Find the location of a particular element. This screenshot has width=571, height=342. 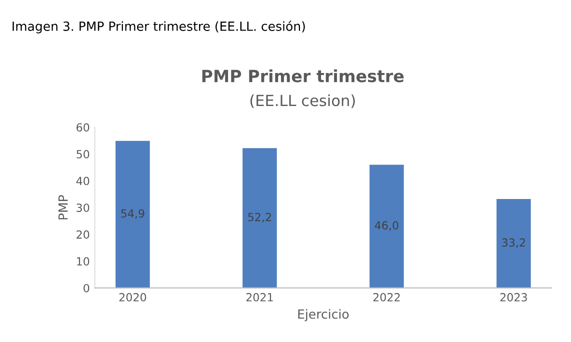

chart-title: PMP Primer trimestre is located at coordinates (303, 75).